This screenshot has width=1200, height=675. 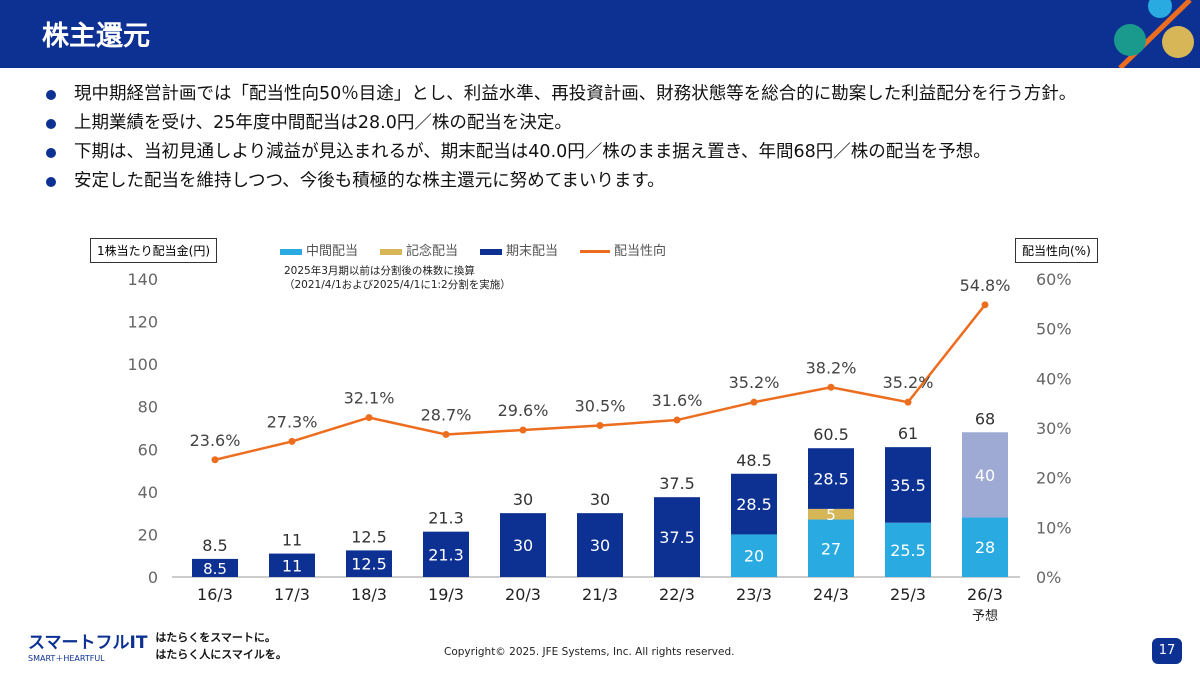 What do you see at coordinates (148, 449) in the screenshot?
I see `y-tick-label: 60` at bounding box center [148, 449].